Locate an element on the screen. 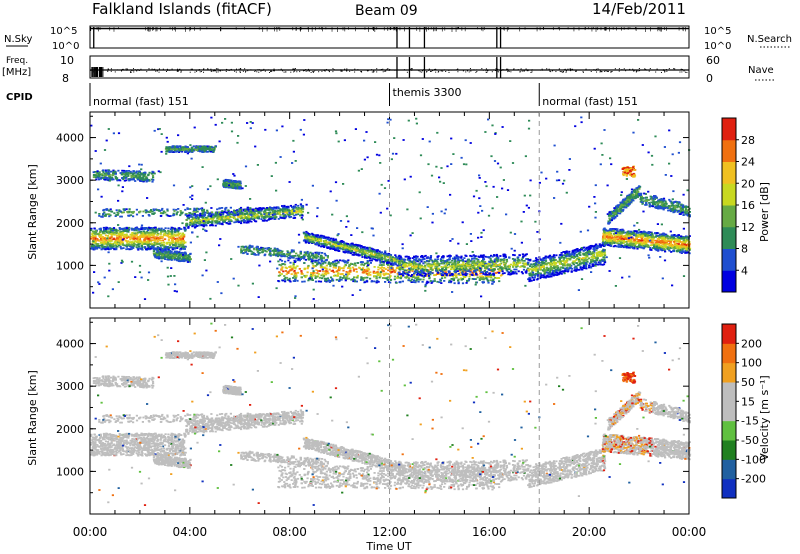  nsky-tick-top: 10^5 is located at coordinates (63, 31).